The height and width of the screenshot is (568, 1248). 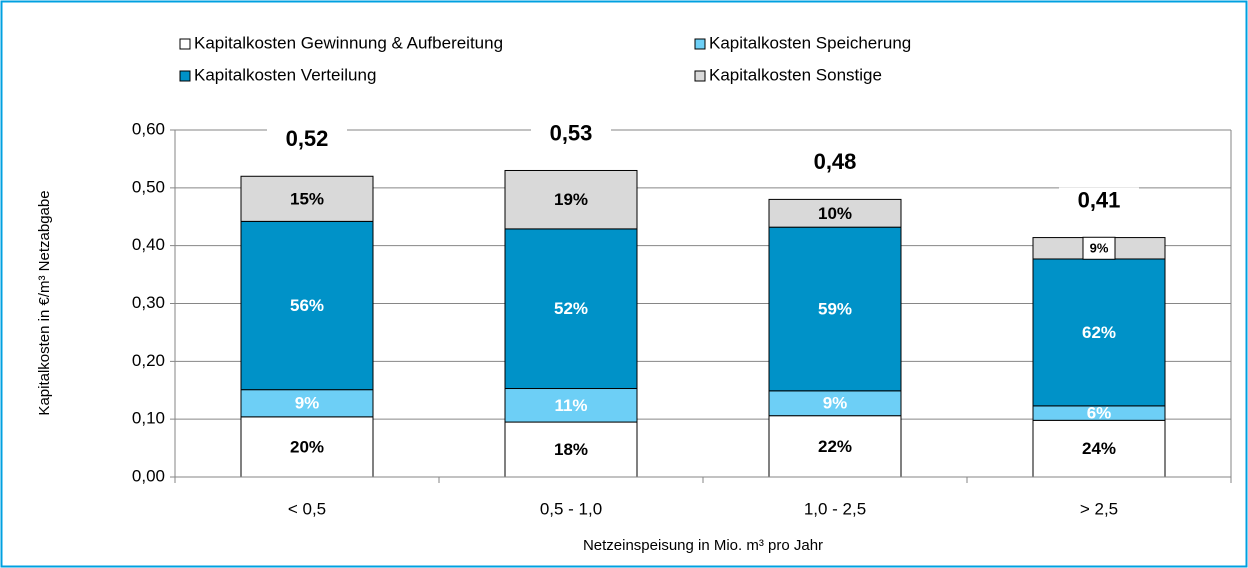 I want to click on total-label: 0,53, so click(x=571, y=132).